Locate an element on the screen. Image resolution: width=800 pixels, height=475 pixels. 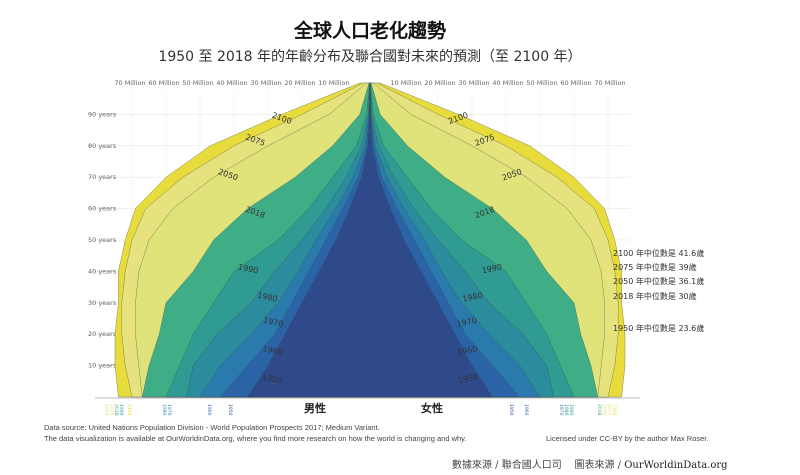
y-tick-label: 20 years is located at coordinates (102, 334).